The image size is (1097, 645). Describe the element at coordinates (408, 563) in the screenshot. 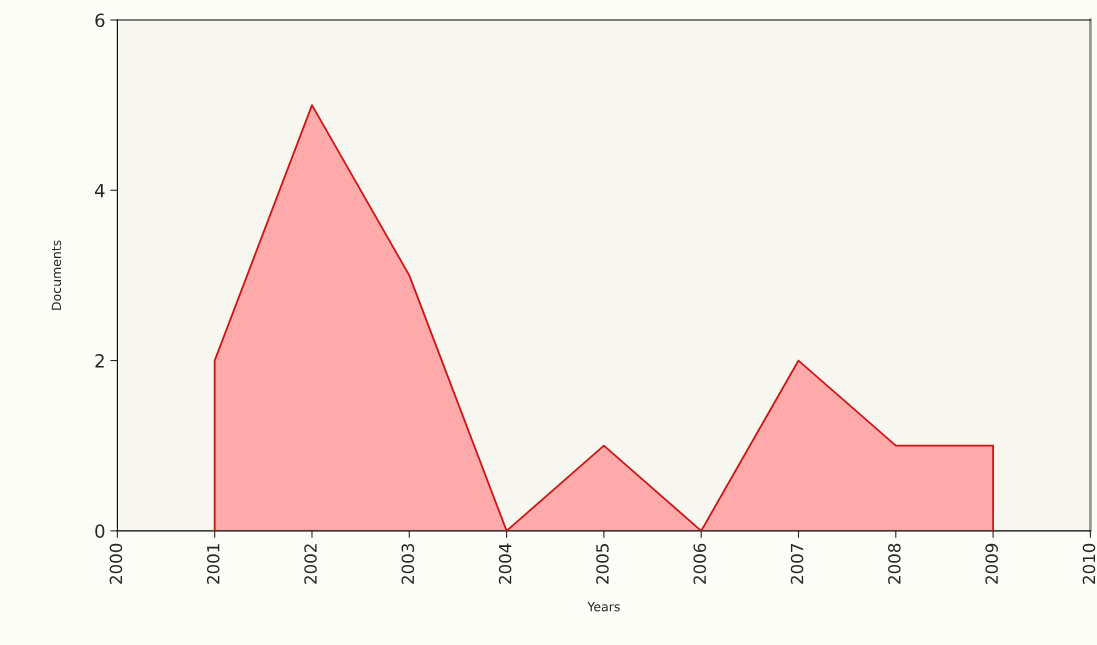

I see `x-tick-label: 2003` at that location.